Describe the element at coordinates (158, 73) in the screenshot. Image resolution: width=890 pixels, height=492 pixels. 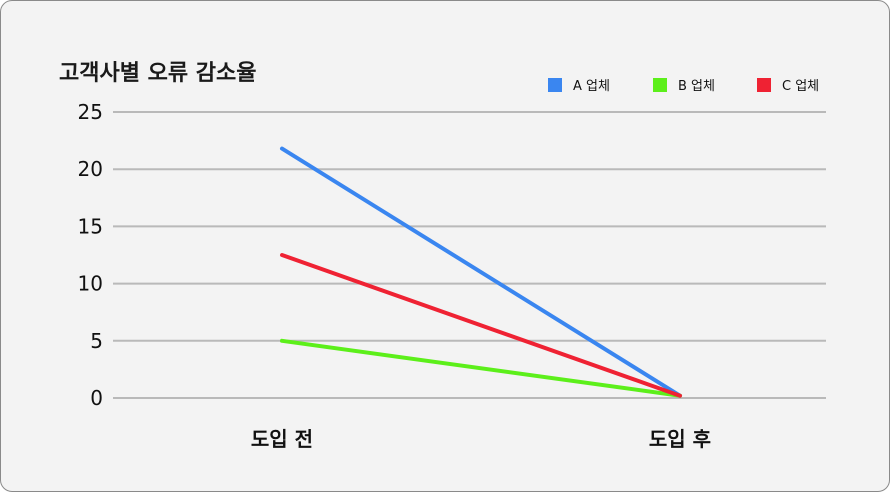
I see `chart-title: 고객사별 오류 감소율` at that location.